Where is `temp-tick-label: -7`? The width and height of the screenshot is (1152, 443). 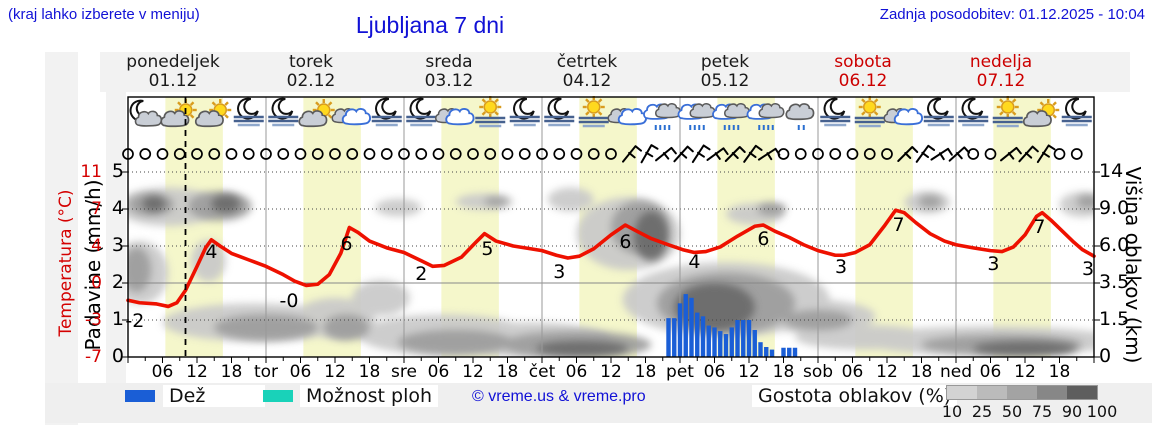 temp-tick-label: -7 is located at coordinates (93, 357).